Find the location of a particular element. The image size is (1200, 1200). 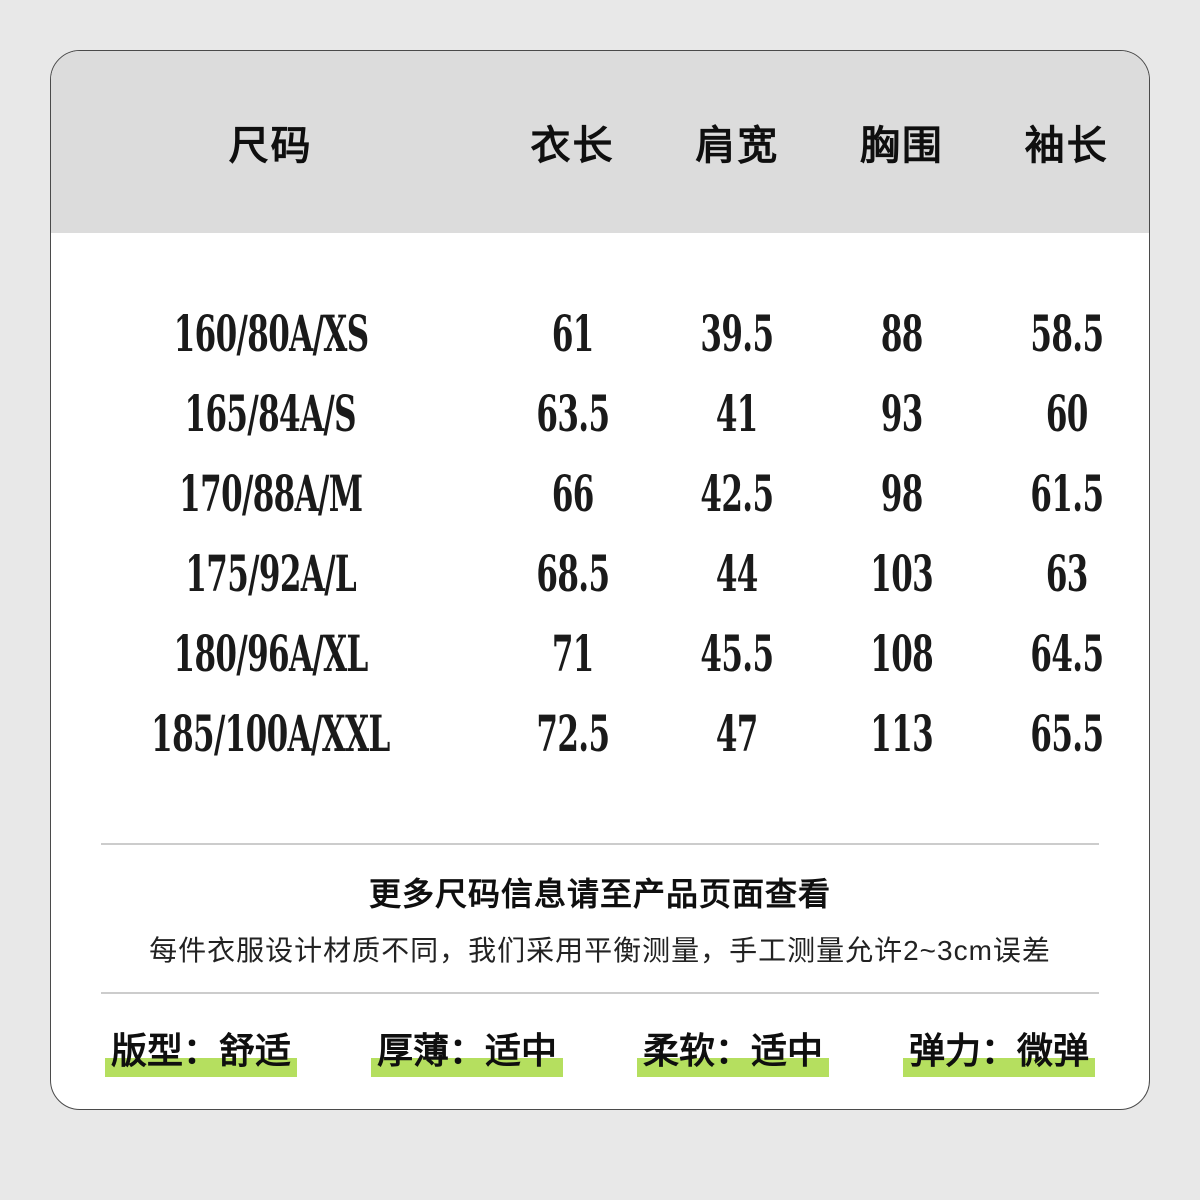

value-cell: 98 is located at coordinates (902, 493).